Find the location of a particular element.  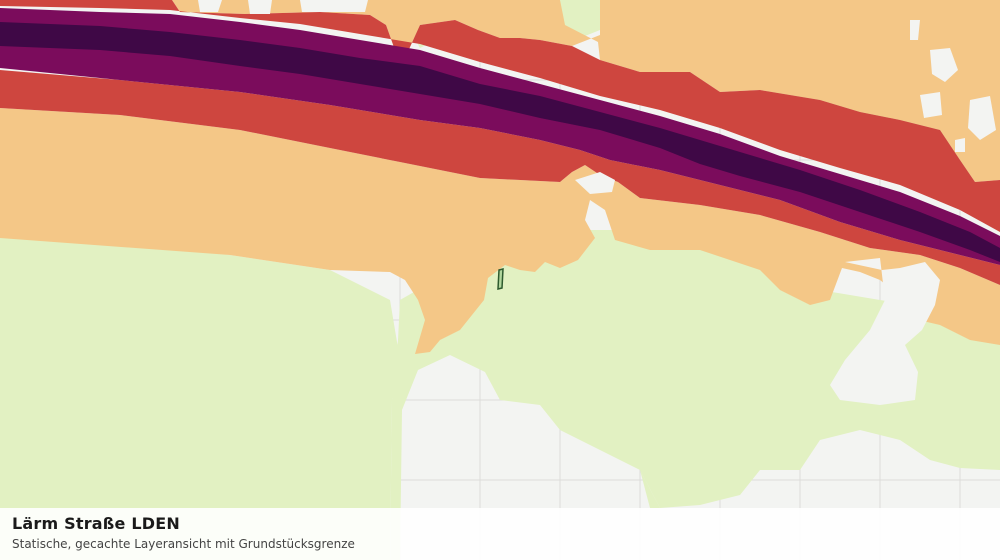

layer-title: Lärm Straße LDEN is located at coordinates (96, 523).